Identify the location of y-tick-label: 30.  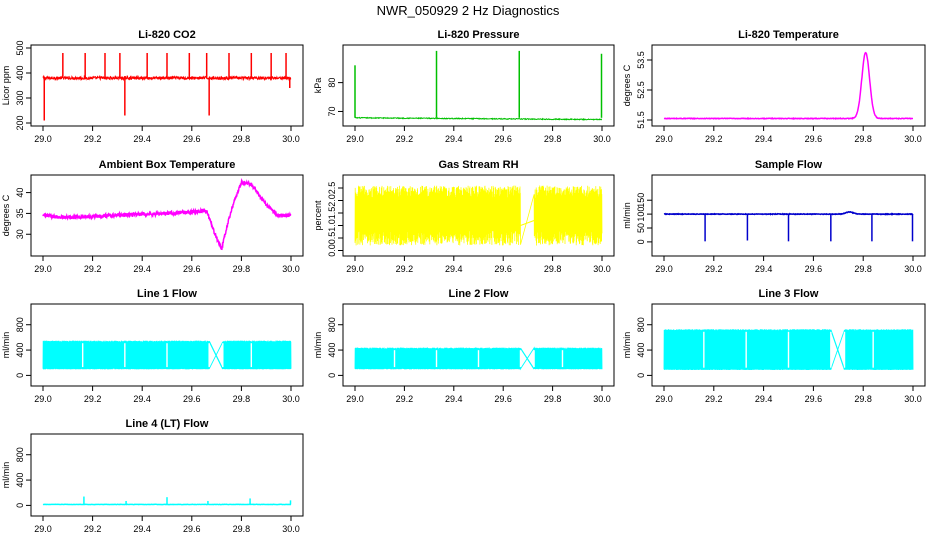
(20, 234).